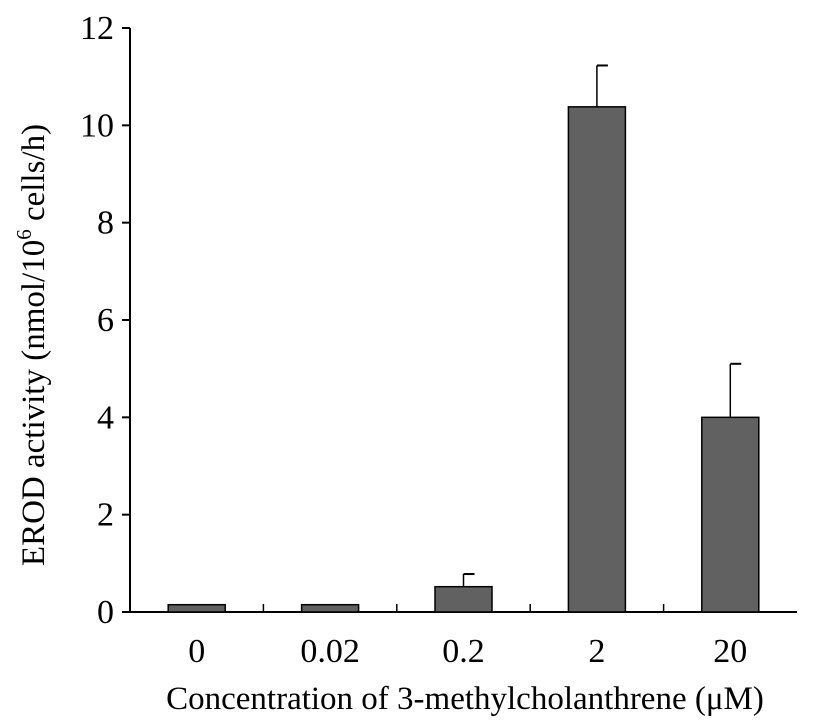 The width and height of the screenshot is (817, 721). I want to click on y-tick-label: 10, so click(97, 125).